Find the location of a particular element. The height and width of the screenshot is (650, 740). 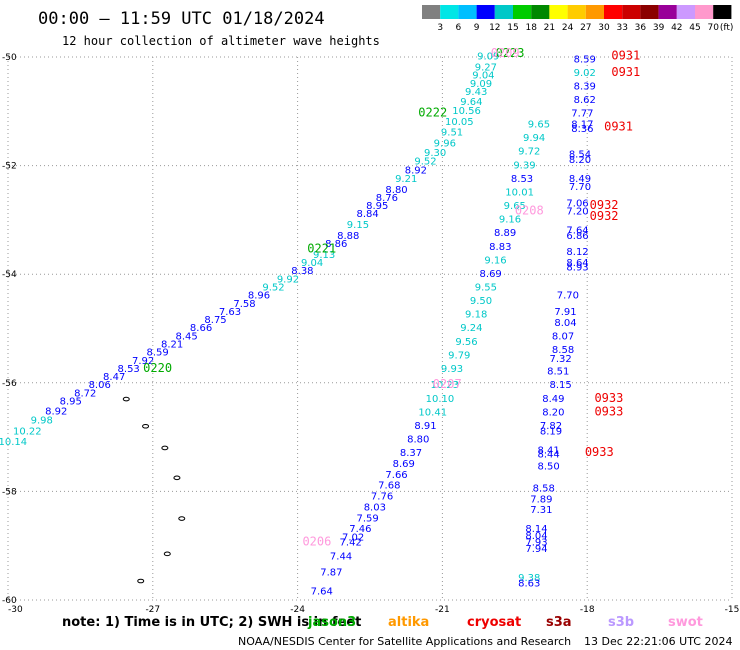

swh-point-label: 7.64 is located at coordinates (577, 230).